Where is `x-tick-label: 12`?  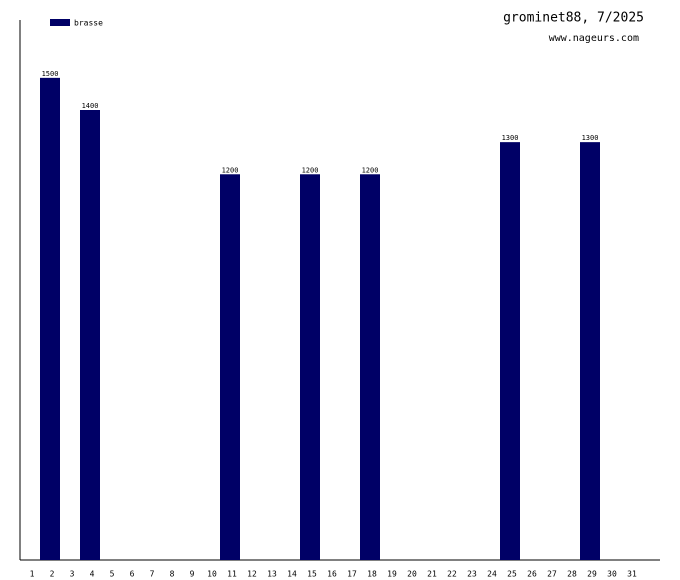
x-tick-label: 12 is located at coordinates (252, 574).